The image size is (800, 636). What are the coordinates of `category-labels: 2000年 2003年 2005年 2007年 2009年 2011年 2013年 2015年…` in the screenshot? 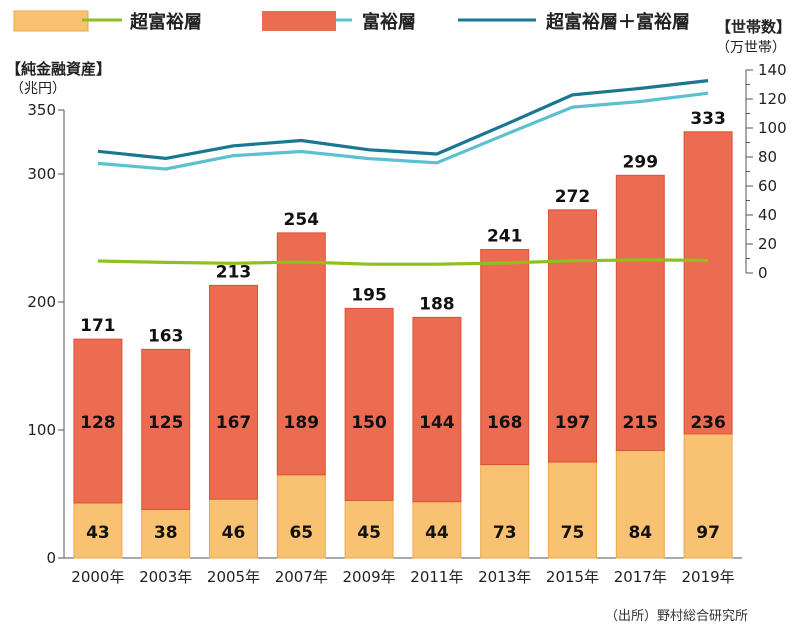 It's located at (402, 577).